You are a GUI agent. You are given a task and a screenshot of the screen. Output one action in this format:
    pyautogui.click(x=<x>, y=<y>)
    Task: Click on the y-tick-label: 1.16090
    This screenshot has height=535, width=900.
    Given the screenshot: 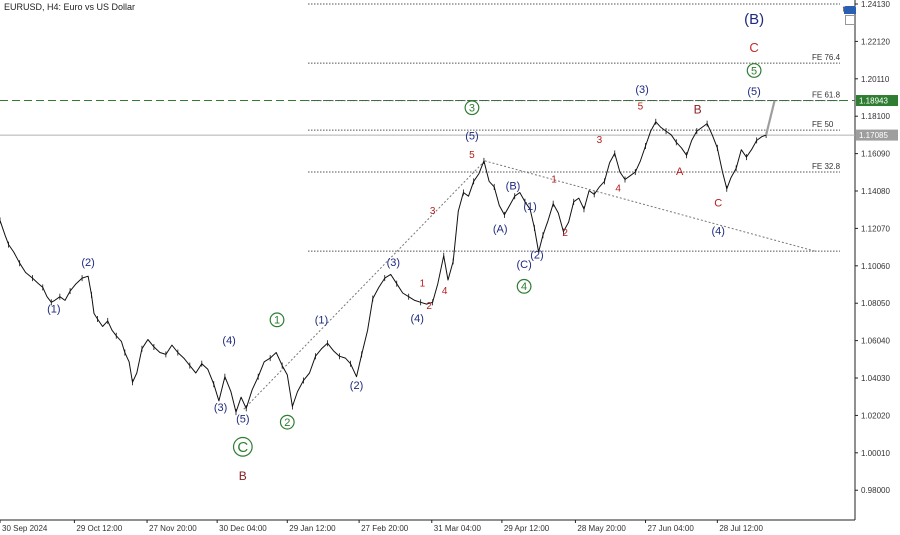 What is the action you would take?
    pyautogui.click(x=875, y=154)
    